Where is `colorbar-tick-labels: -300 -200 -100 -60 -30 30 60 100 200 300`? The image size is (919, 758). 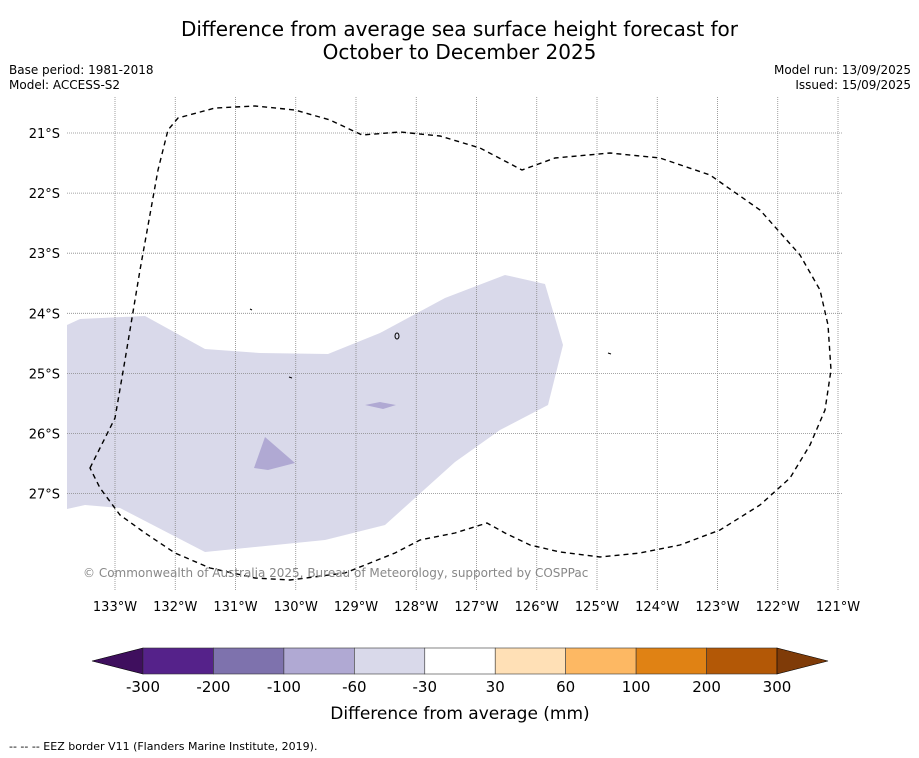
colorbar-tick-labels: -300 -200 -100 -60 -30 30 60 100 200 300 is located at coordinates (458, 687).